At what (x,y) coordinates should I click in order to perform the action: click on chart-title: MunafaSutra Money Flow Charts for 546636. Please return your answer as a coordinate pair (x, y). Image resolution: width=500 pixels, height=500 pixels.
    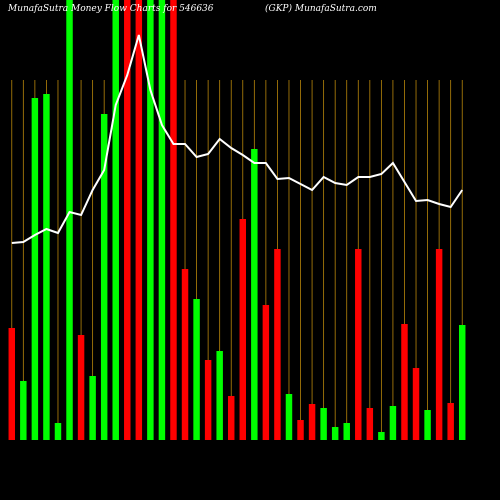
    Looking at the image, I should click on (110, 9).